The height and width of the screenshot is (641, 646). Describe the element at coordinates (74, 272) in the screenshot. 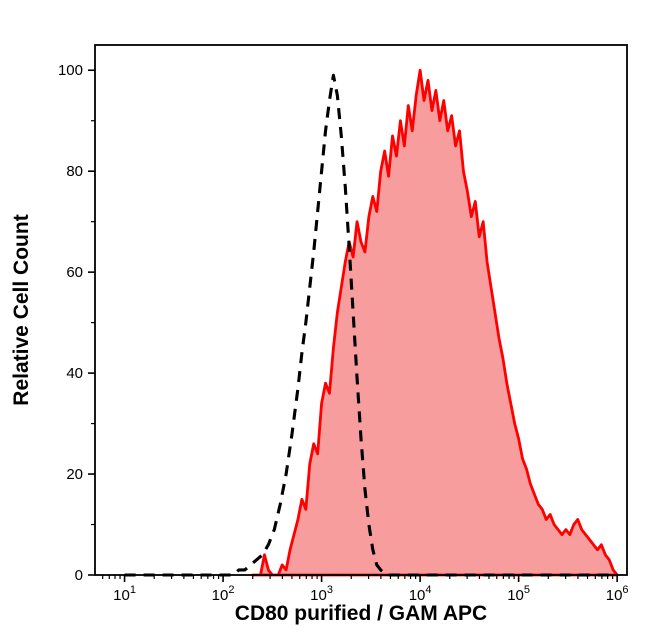

I see `y-tick-label: 60` at that location.